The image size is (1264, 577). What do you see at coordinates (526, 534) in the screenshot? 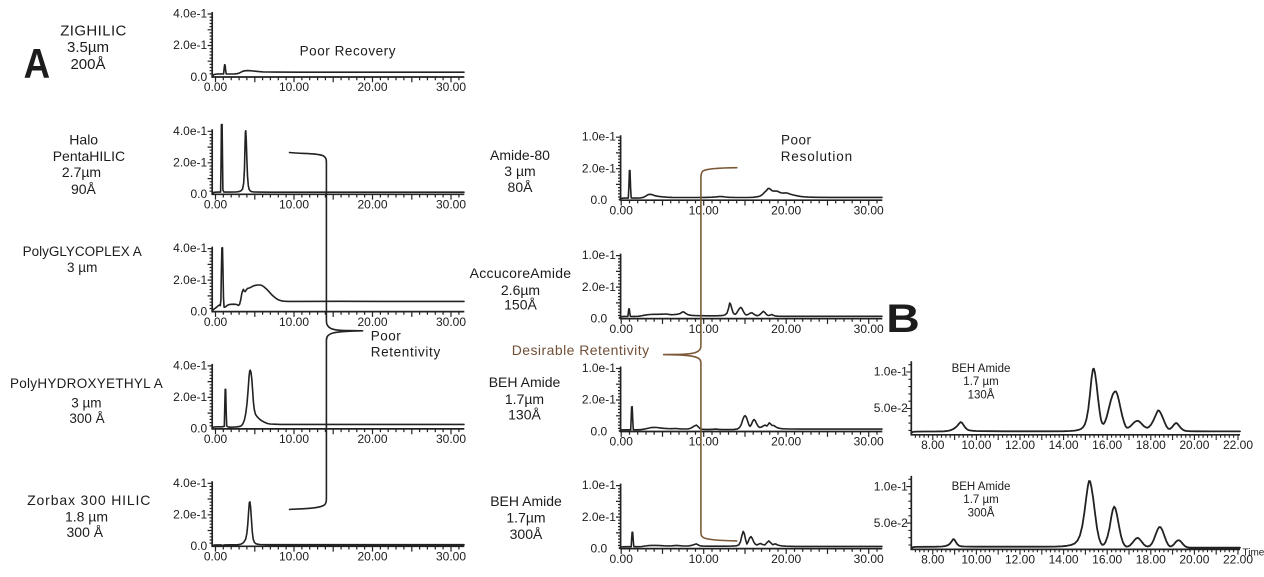
I see `svg-text: 300Å` at bounding box center [526, 534].